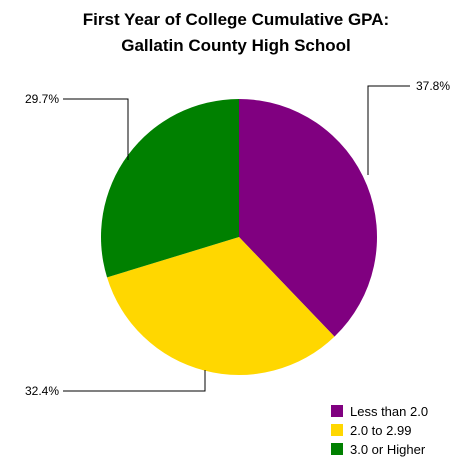 The height and width of the screenshot is (462, 472). I want to click on data-label-3: 29.7%, so click(42, 99).